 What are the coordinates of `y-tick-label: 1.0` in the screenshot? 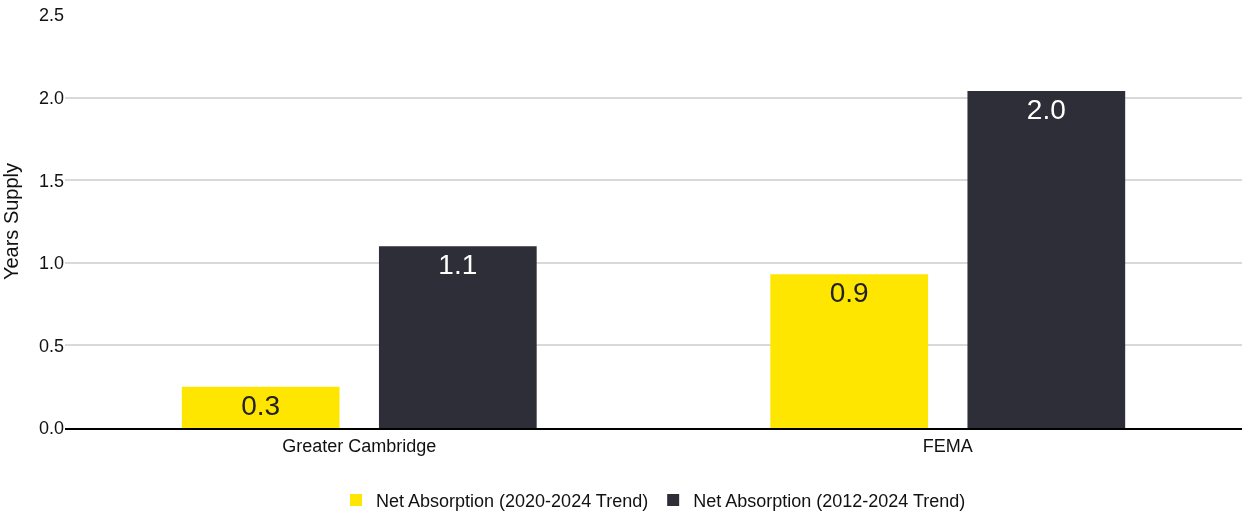 It's located at (51, 263).